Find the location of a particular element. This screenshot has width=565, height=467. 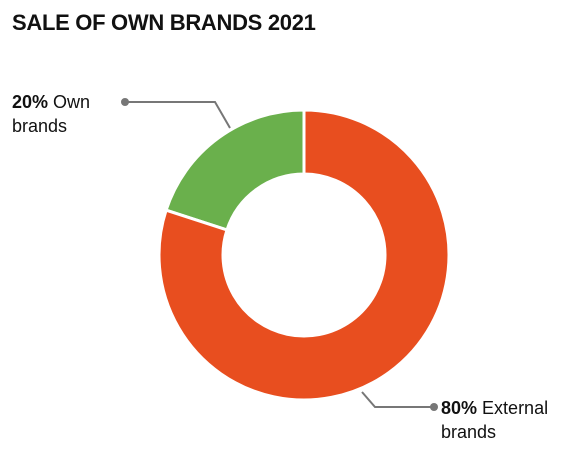

category-label: Own brands is located at coordinates (51, 114).